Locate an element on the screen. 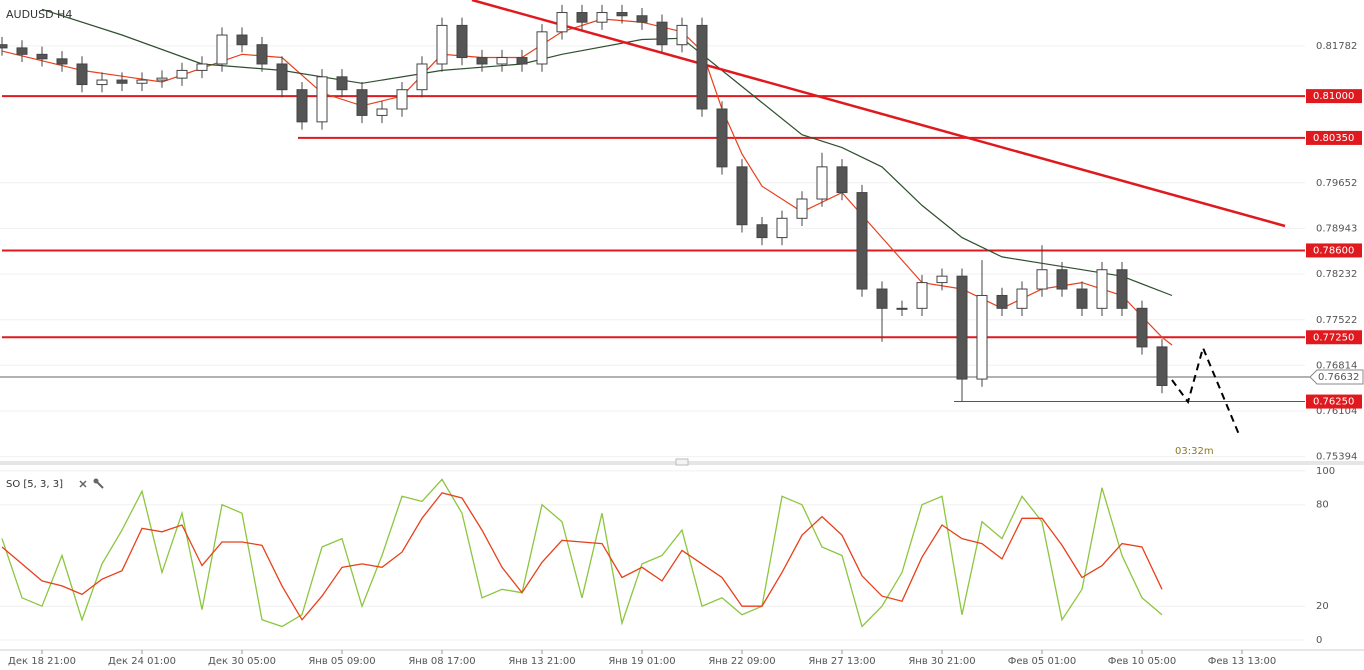 The width and height of the screenshot is (1364, 670). oscillator-title: SO [5, 3, 3] is located at coordinates (34, 484).